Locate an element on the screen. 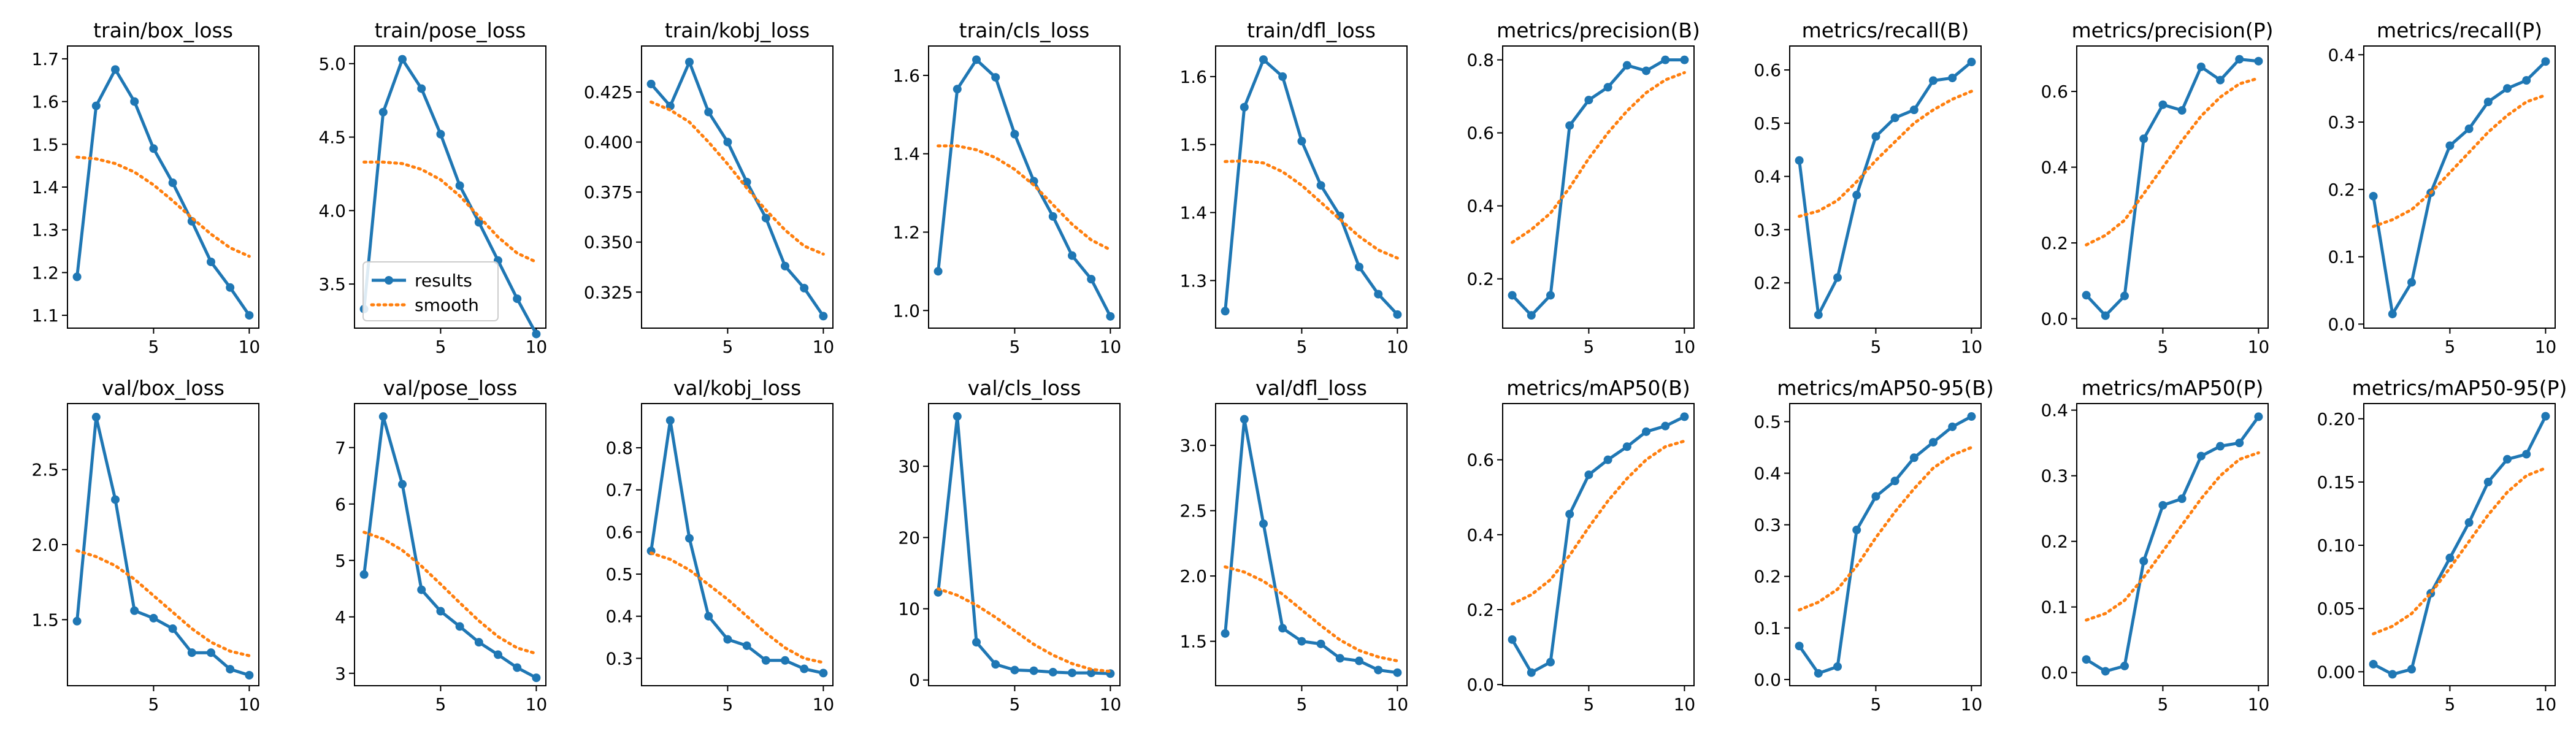 The image size is (2576, 736). subplot-title: metrics/mAP50-95(P) is located at coordinates (2459, 388).